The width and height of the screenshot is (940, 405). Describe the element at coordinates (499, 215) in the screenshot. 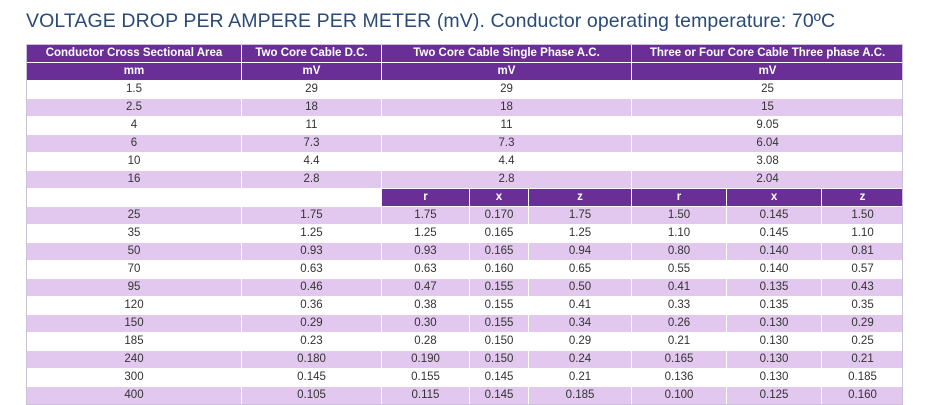

I see `cell-single-x: 0.170` at that location.